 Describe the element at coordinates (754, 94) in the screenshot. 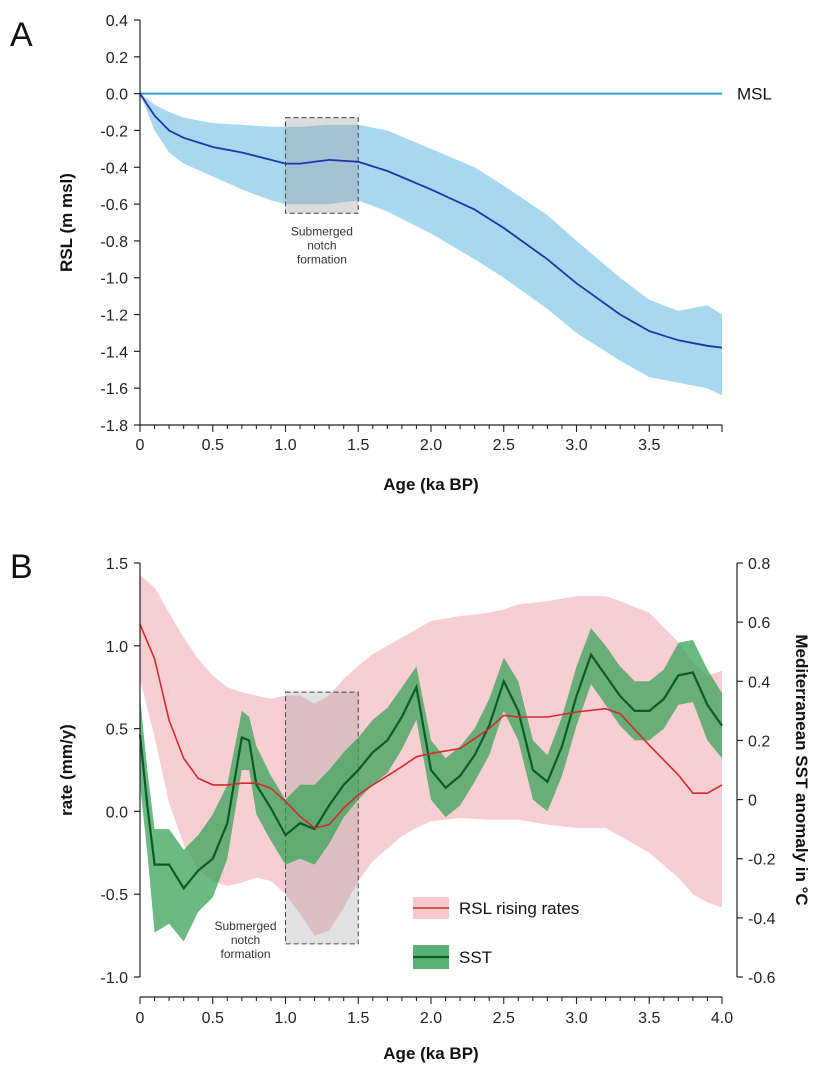

I see `msl-label: MSL` at that location.